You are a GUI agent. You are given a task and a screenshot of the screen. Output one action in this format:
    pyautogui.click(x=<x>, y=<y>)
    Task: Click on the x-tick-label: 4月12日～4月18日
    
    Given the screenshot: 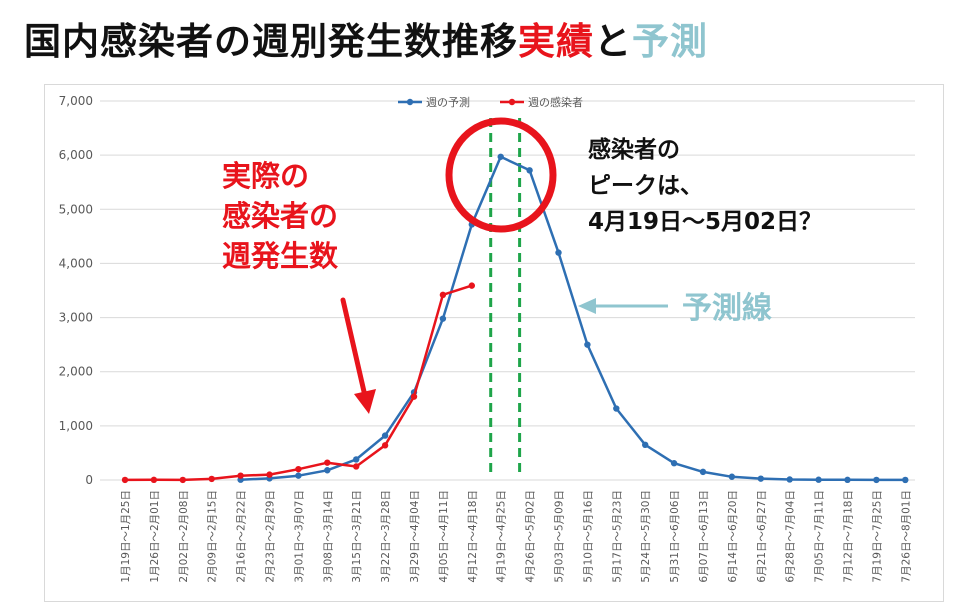 What is the action you would take?
    pyautogui.click(x=473, y=536)
    